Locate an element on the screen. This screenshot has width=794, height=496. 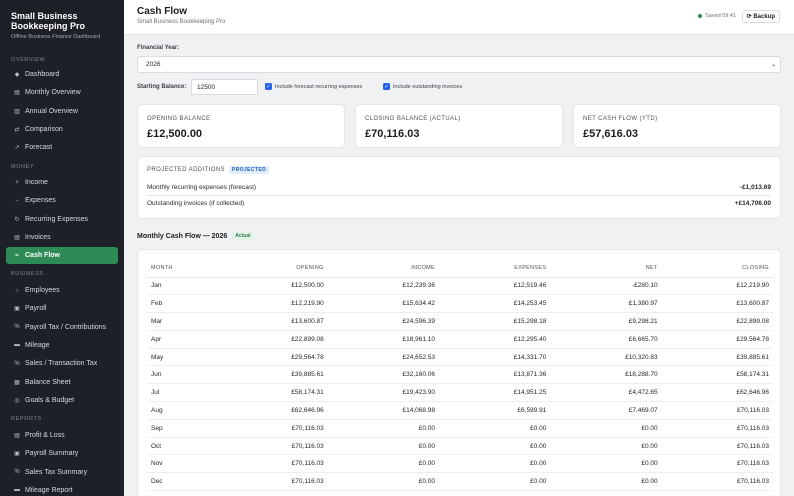
cell-opening: £58,174.31 is located at coordinates (272, 393).